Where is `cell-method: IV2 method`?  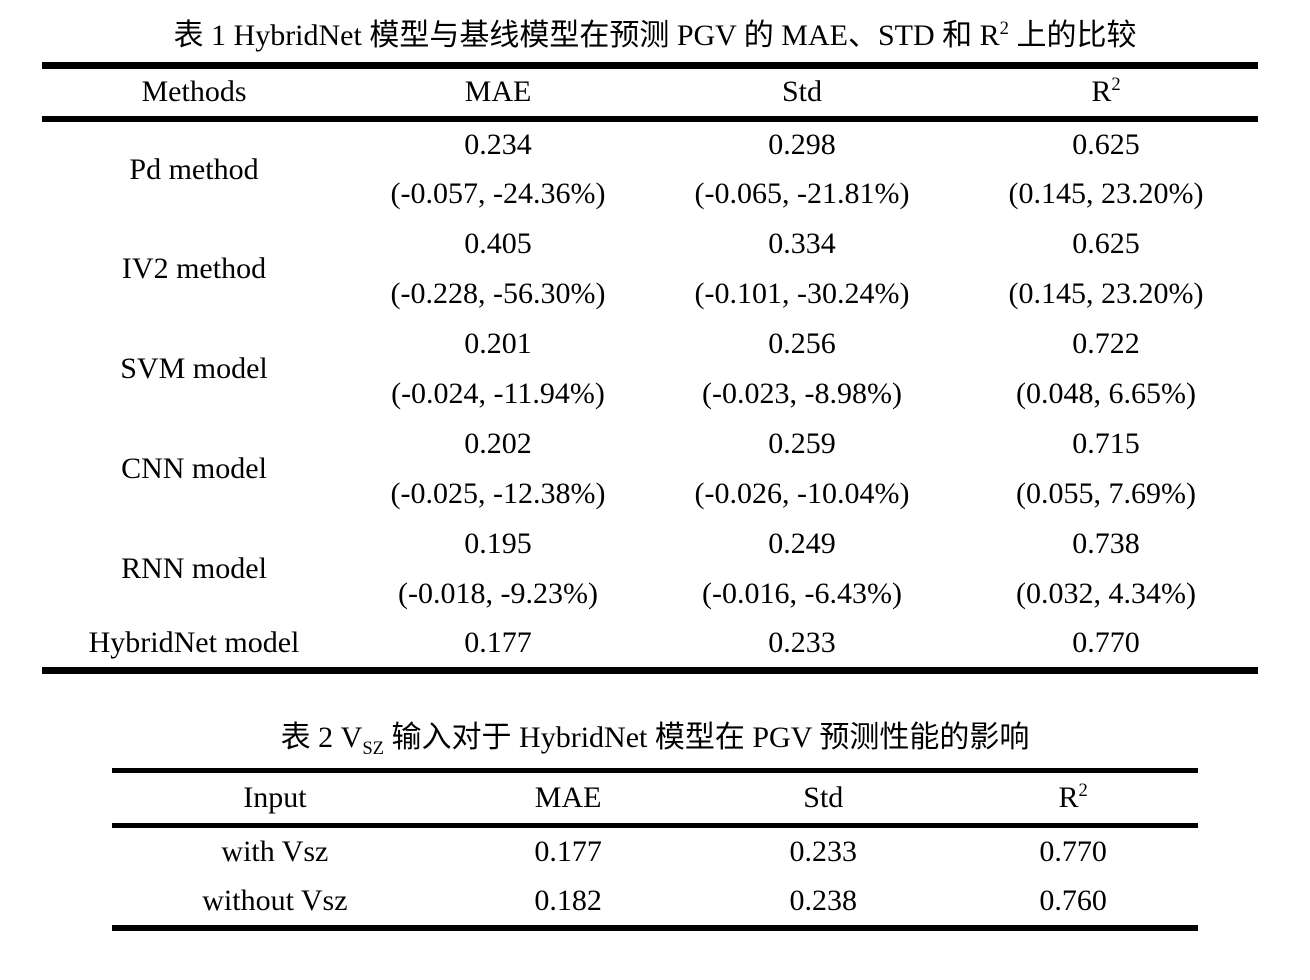
cell-method: IV2 method is located at coordinates (194, 268).